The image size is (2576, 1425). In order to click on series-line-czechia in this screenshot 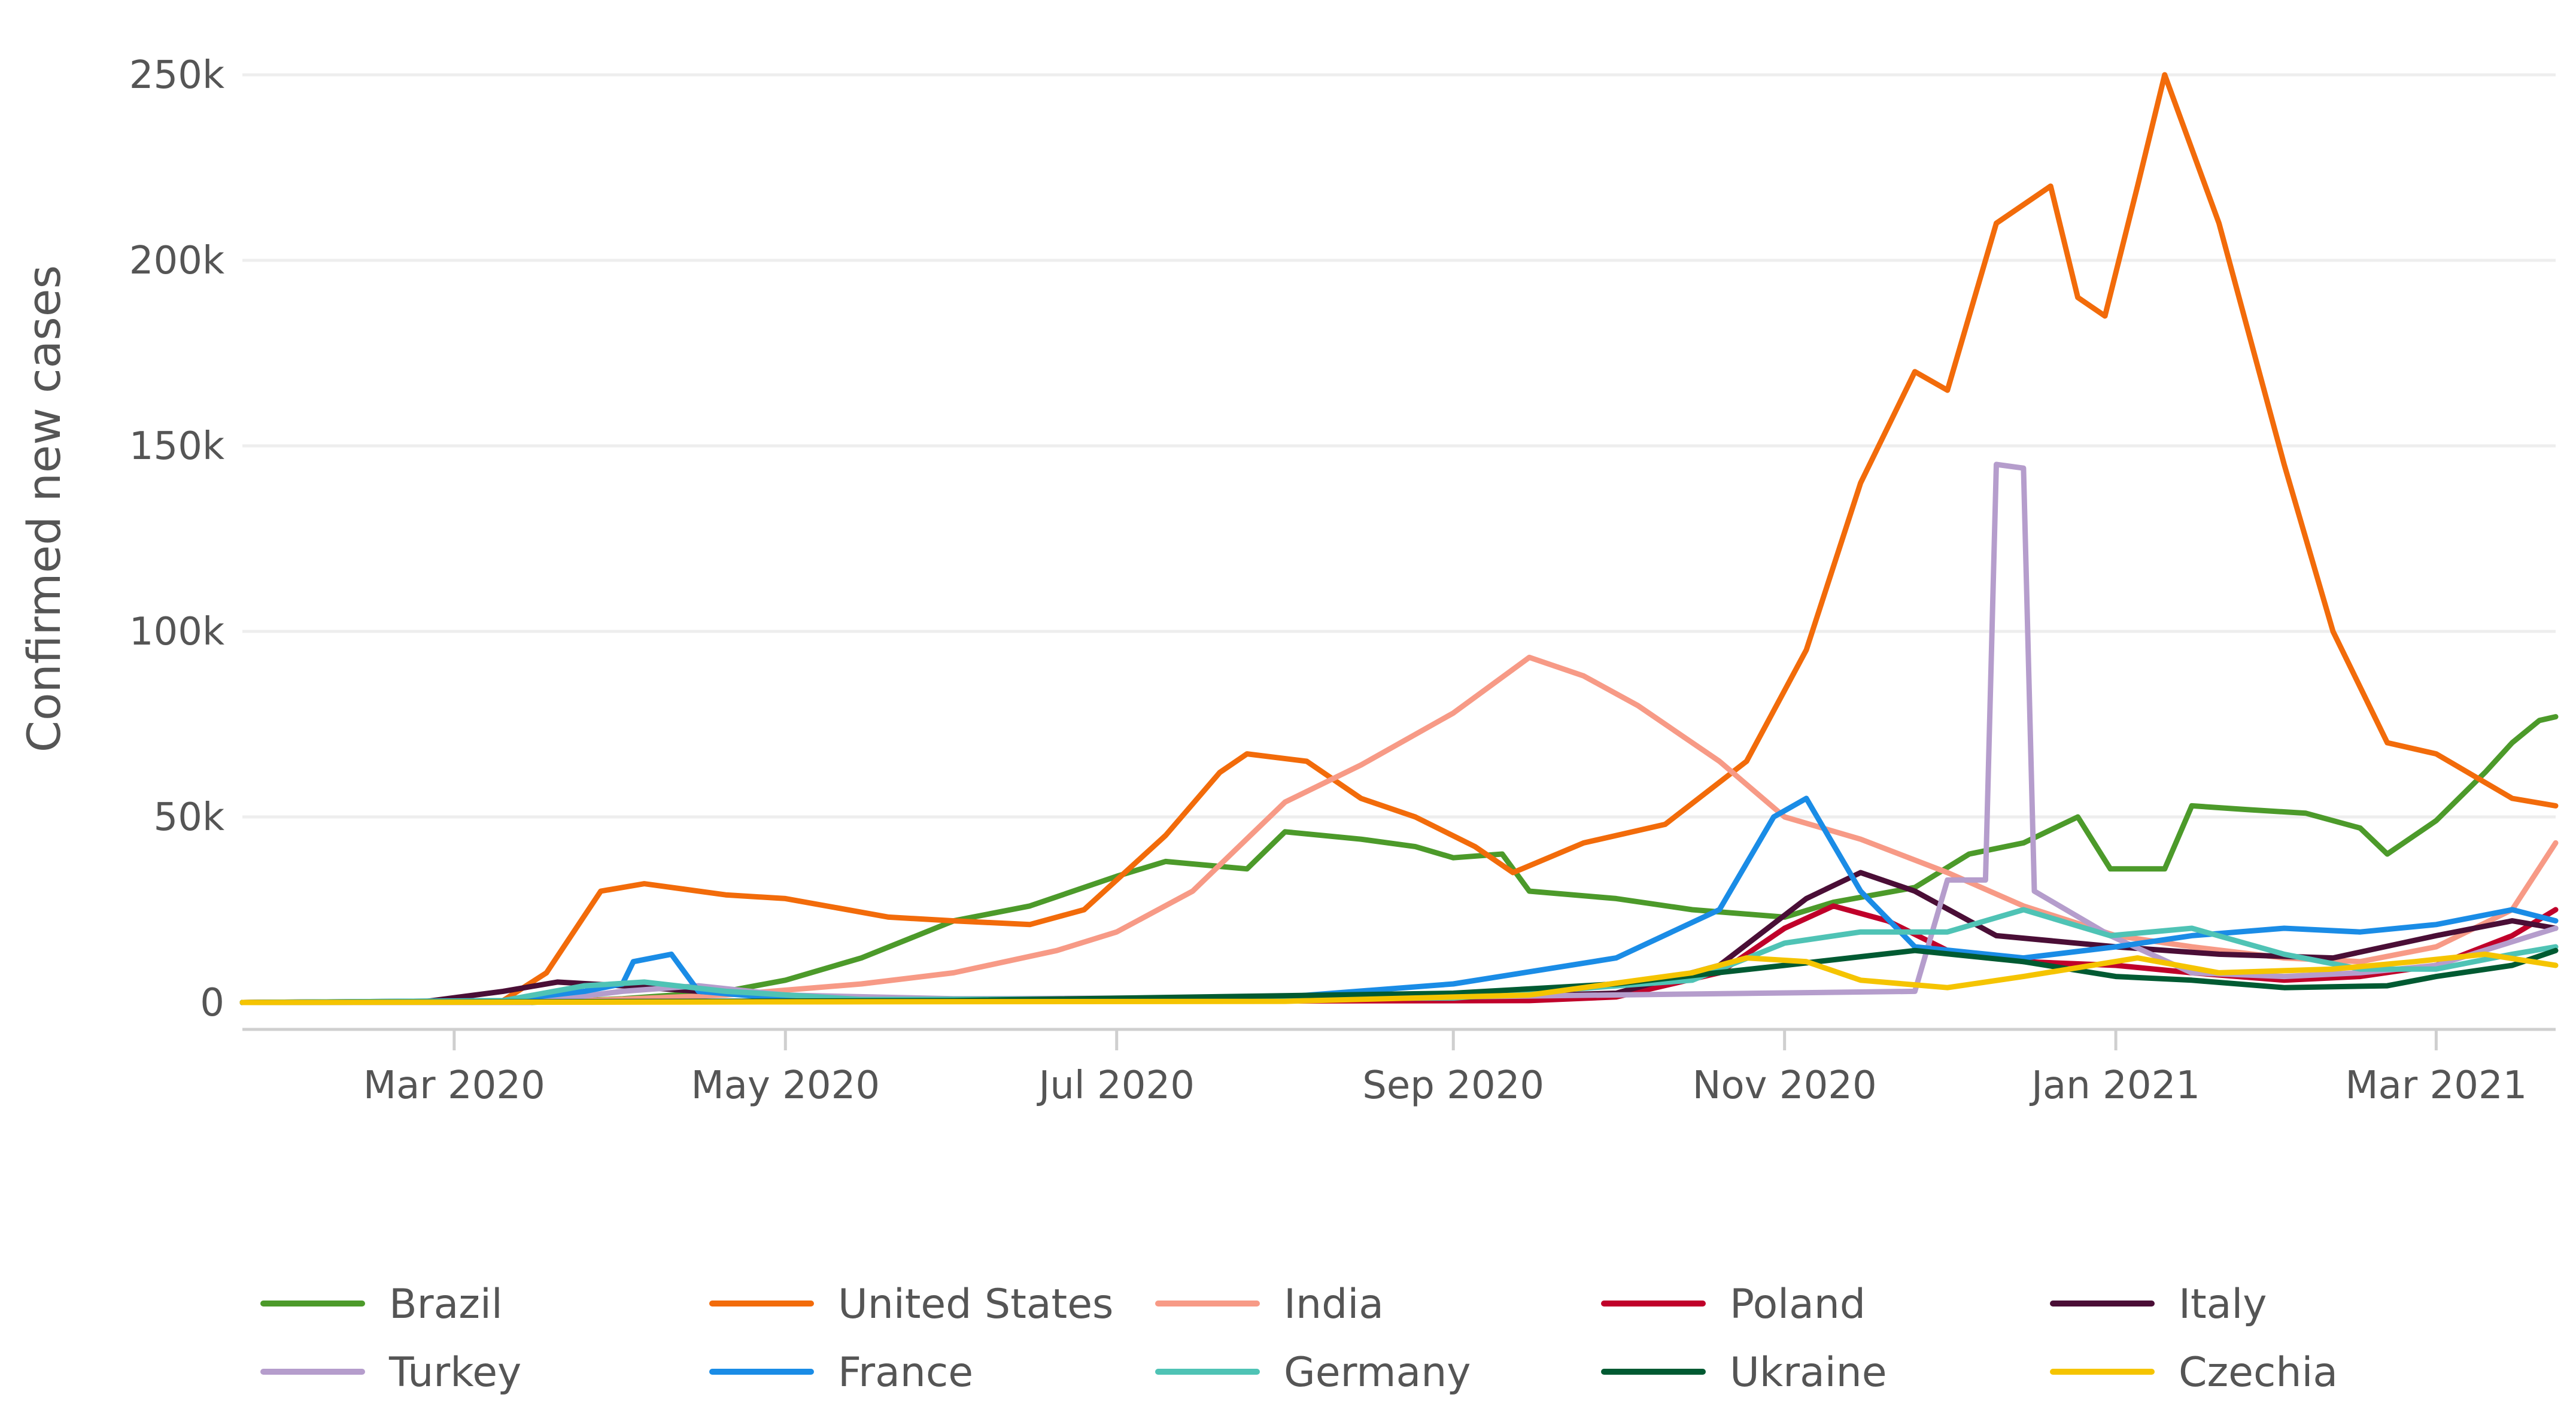, I will do `click(1399, 978)`.